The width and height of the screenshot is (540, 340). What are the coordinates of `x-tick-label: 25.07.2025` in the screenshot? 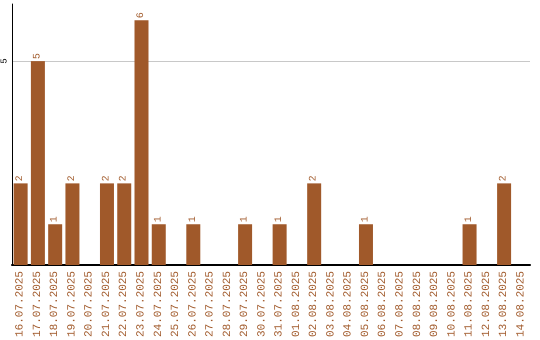 It's located at (176, 304).